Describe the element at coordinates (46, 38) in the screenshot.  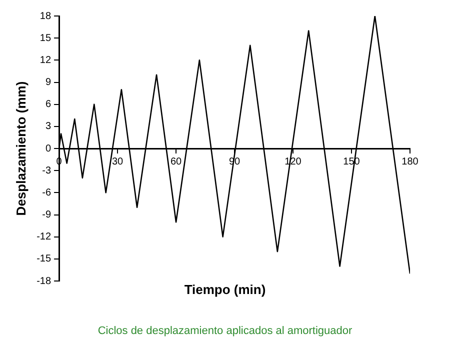
I see `y-tick-label: 15` at that location.